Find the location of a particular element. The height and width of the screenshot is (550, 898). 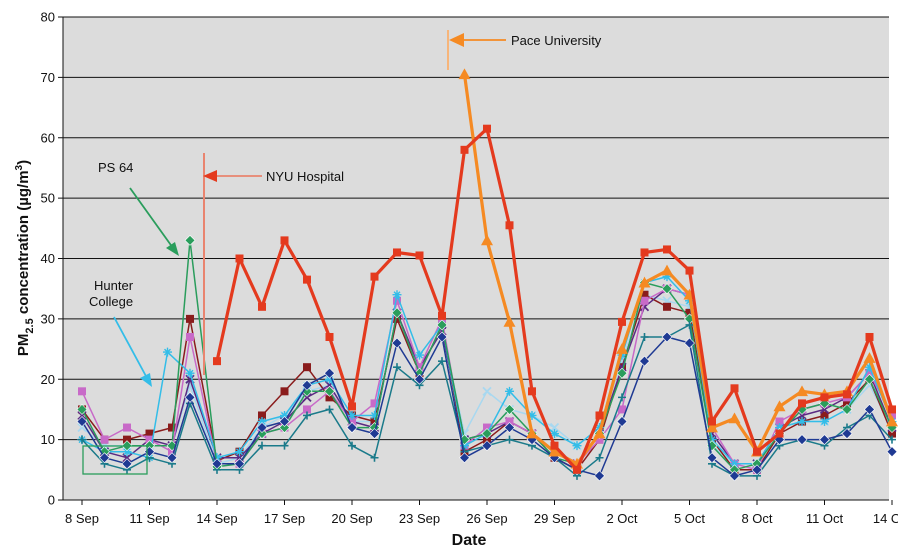

y-axis-title: PM2.5 concentration (µg/m3) is located at coordinates (25, 258).